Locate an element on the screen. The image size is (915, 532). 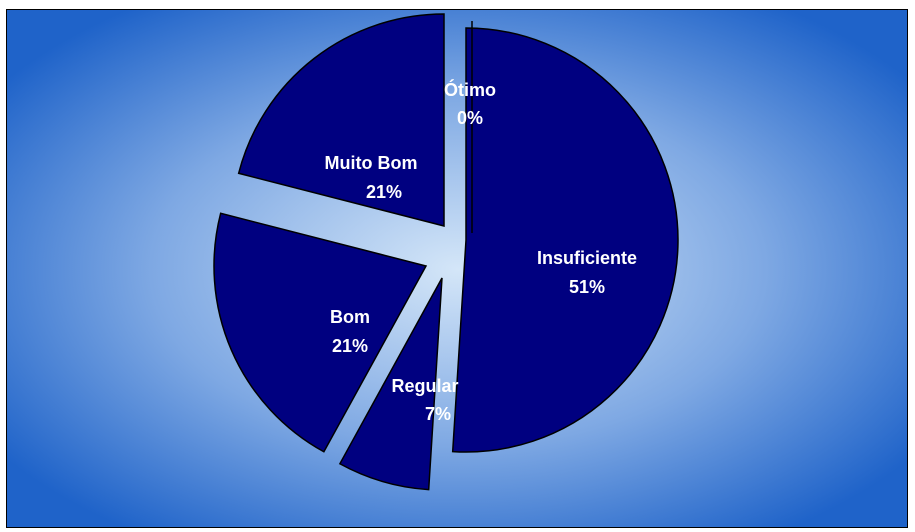
slice-label-insuficiente: Insuficiente is located at coordinates (587, 258).